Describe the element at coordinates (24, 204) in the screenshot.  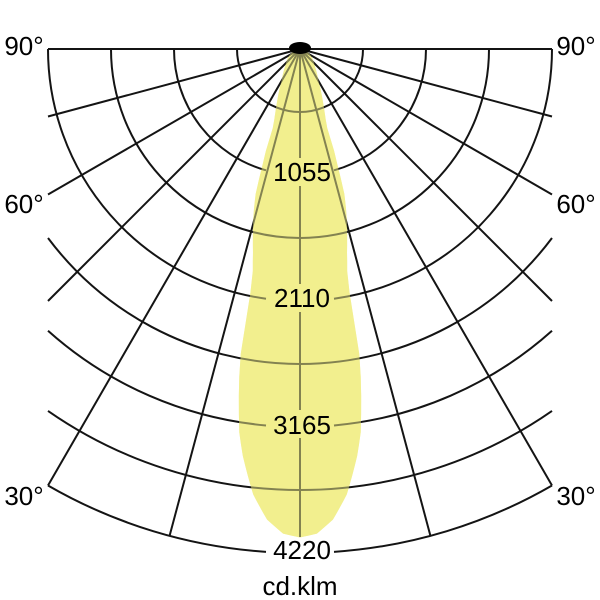
I see `angle-label-60-left: 60°` at that location.